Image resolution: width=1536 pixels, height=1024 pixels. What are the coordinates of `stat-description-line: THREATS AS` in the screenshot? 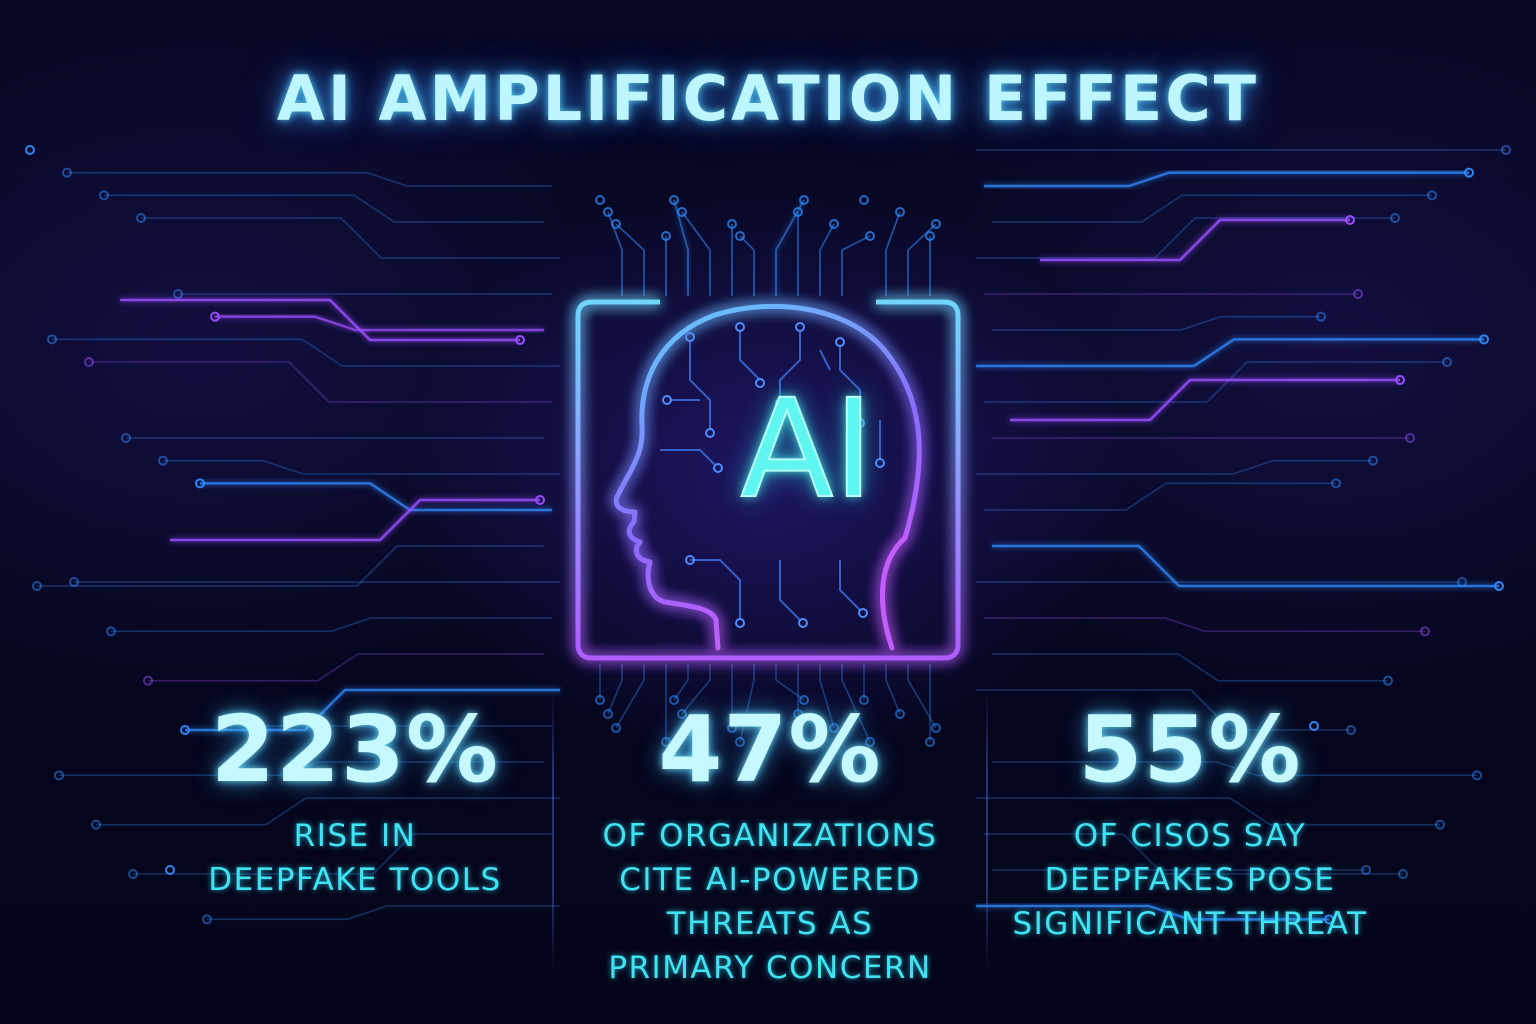 It's located at (770, 924).